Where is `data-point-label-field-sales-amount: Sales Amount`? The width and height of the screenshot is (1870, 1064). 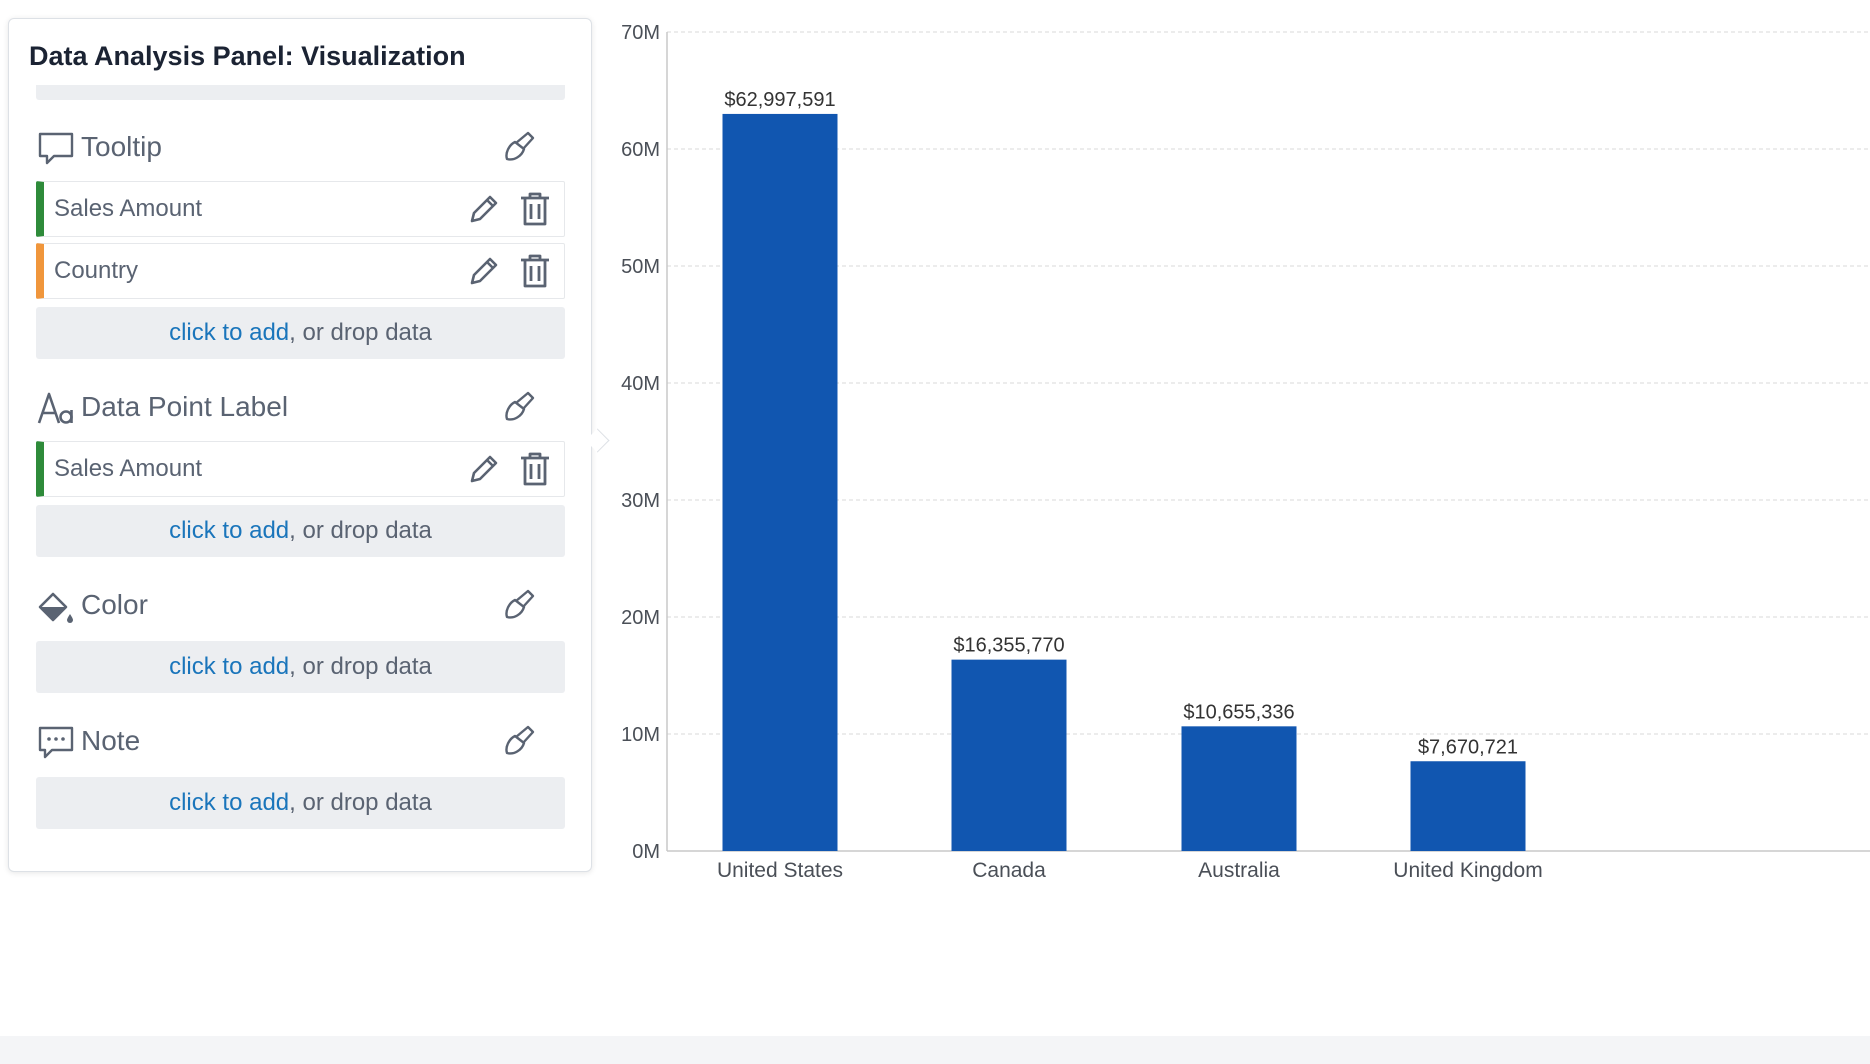
data-point-label-field-sales-amount: Sales Amount is located at coordinates (300, 469).